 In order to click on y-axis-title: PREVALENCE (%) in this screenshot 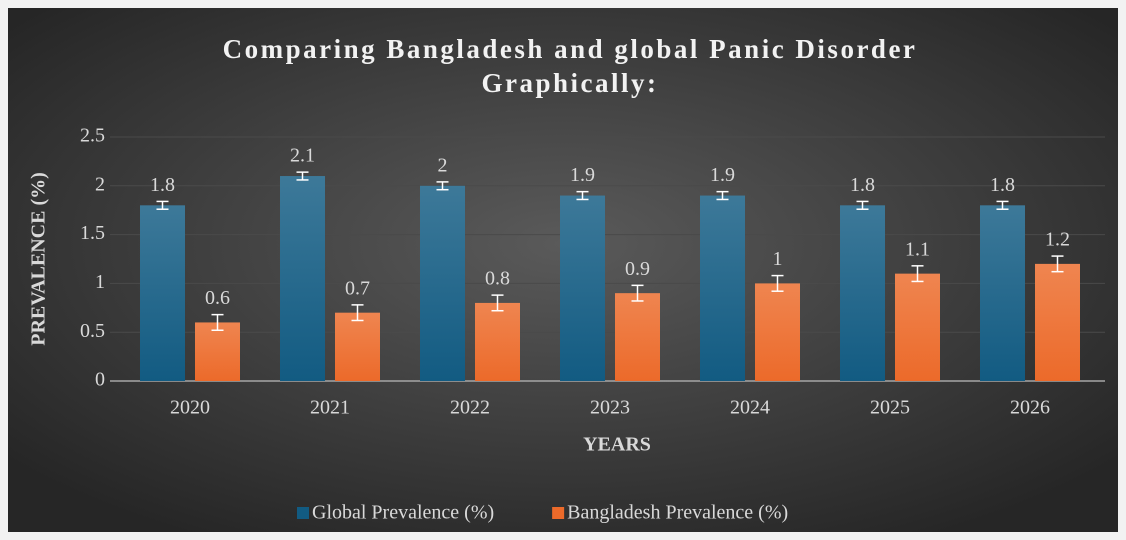, I will do `click(39, 259)`.